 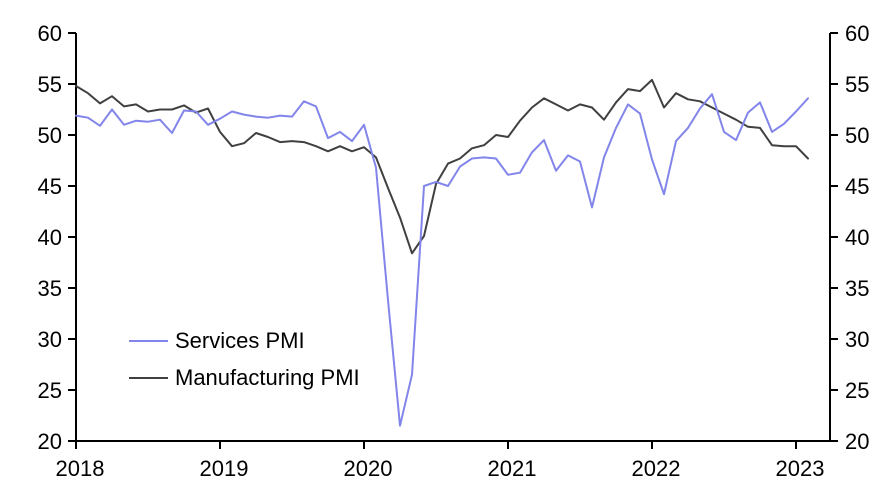 What do you see at coordinates (80, 468) in the screenshot?
I see `x-tick-label: 2018` at bounding box center [80, 468].